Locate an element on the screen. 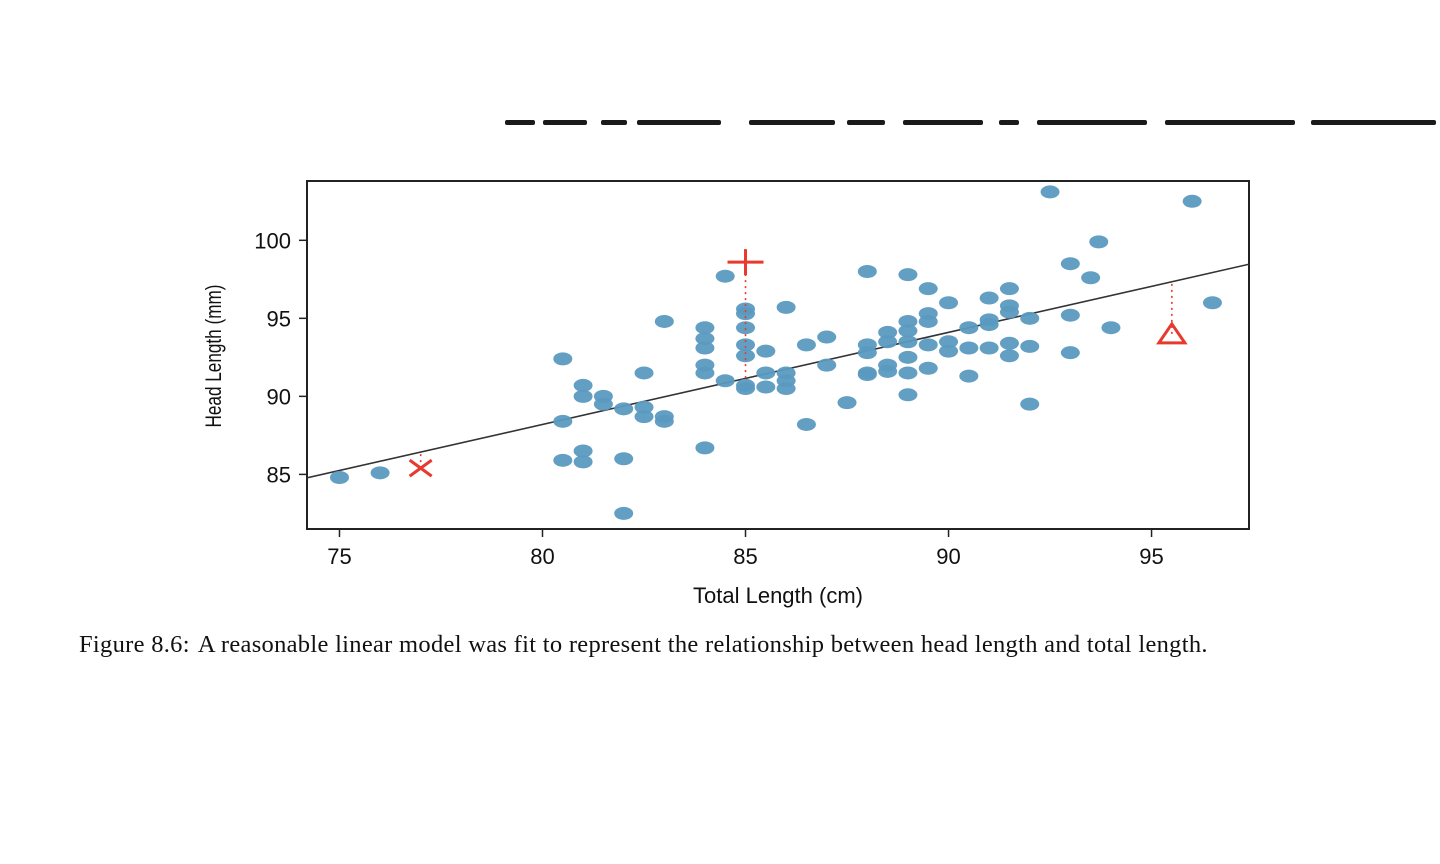  plus-marker is located at coordinates (745, 262).